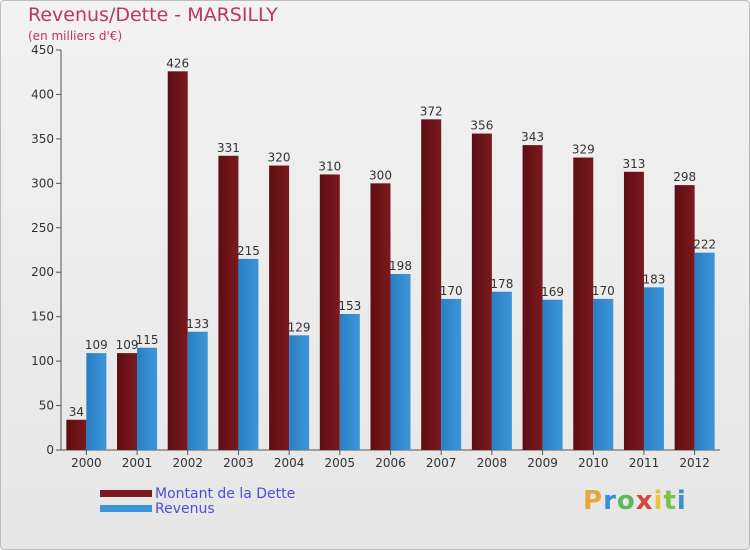 This screenshot has width=750, height=550. Describe the element at coordinates (42, 183) in the screenshot. I see `y-tick-label: 300` at that location.